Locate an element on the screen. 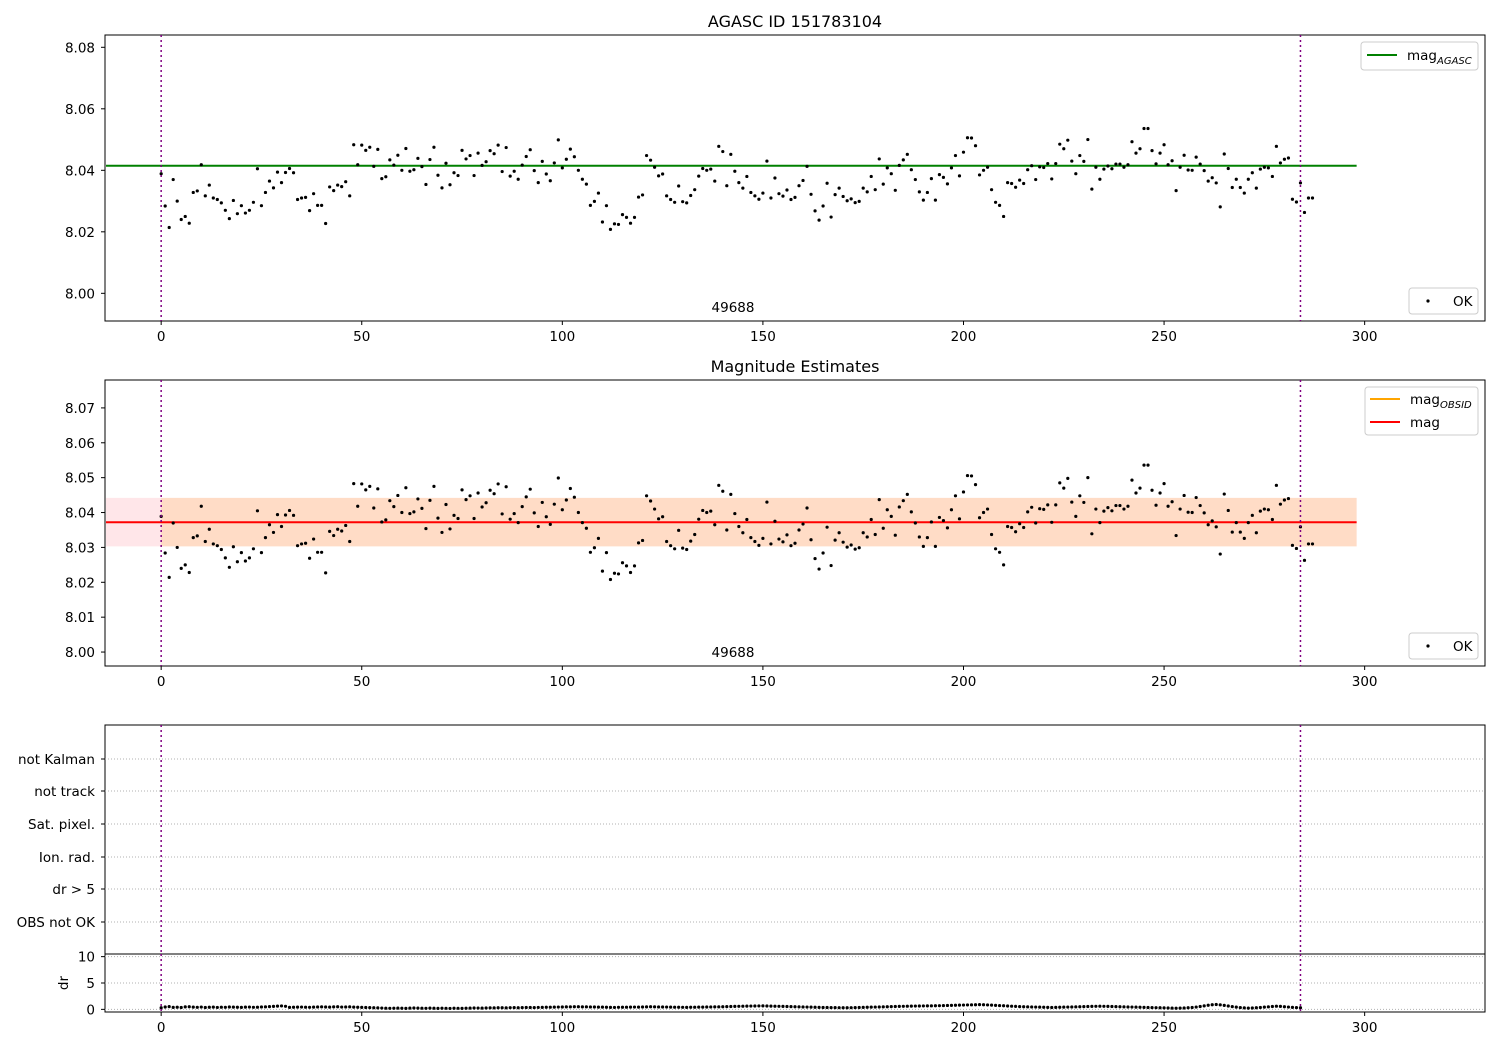  magnitude-y-tick-label: 8.03 is located at coordinates (80, 548).